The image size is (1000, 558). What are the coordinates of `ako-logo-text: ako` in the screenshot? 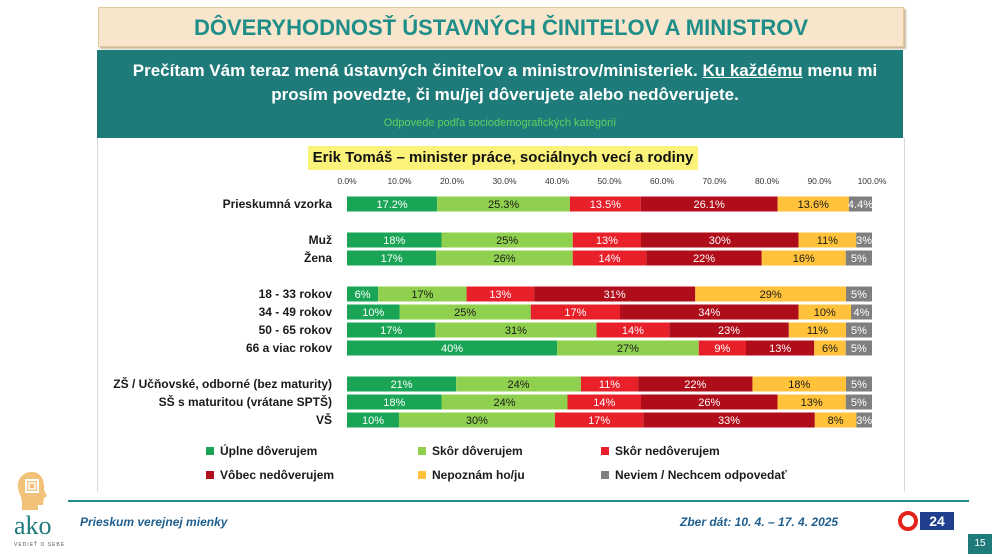 It's located at (33, 525).